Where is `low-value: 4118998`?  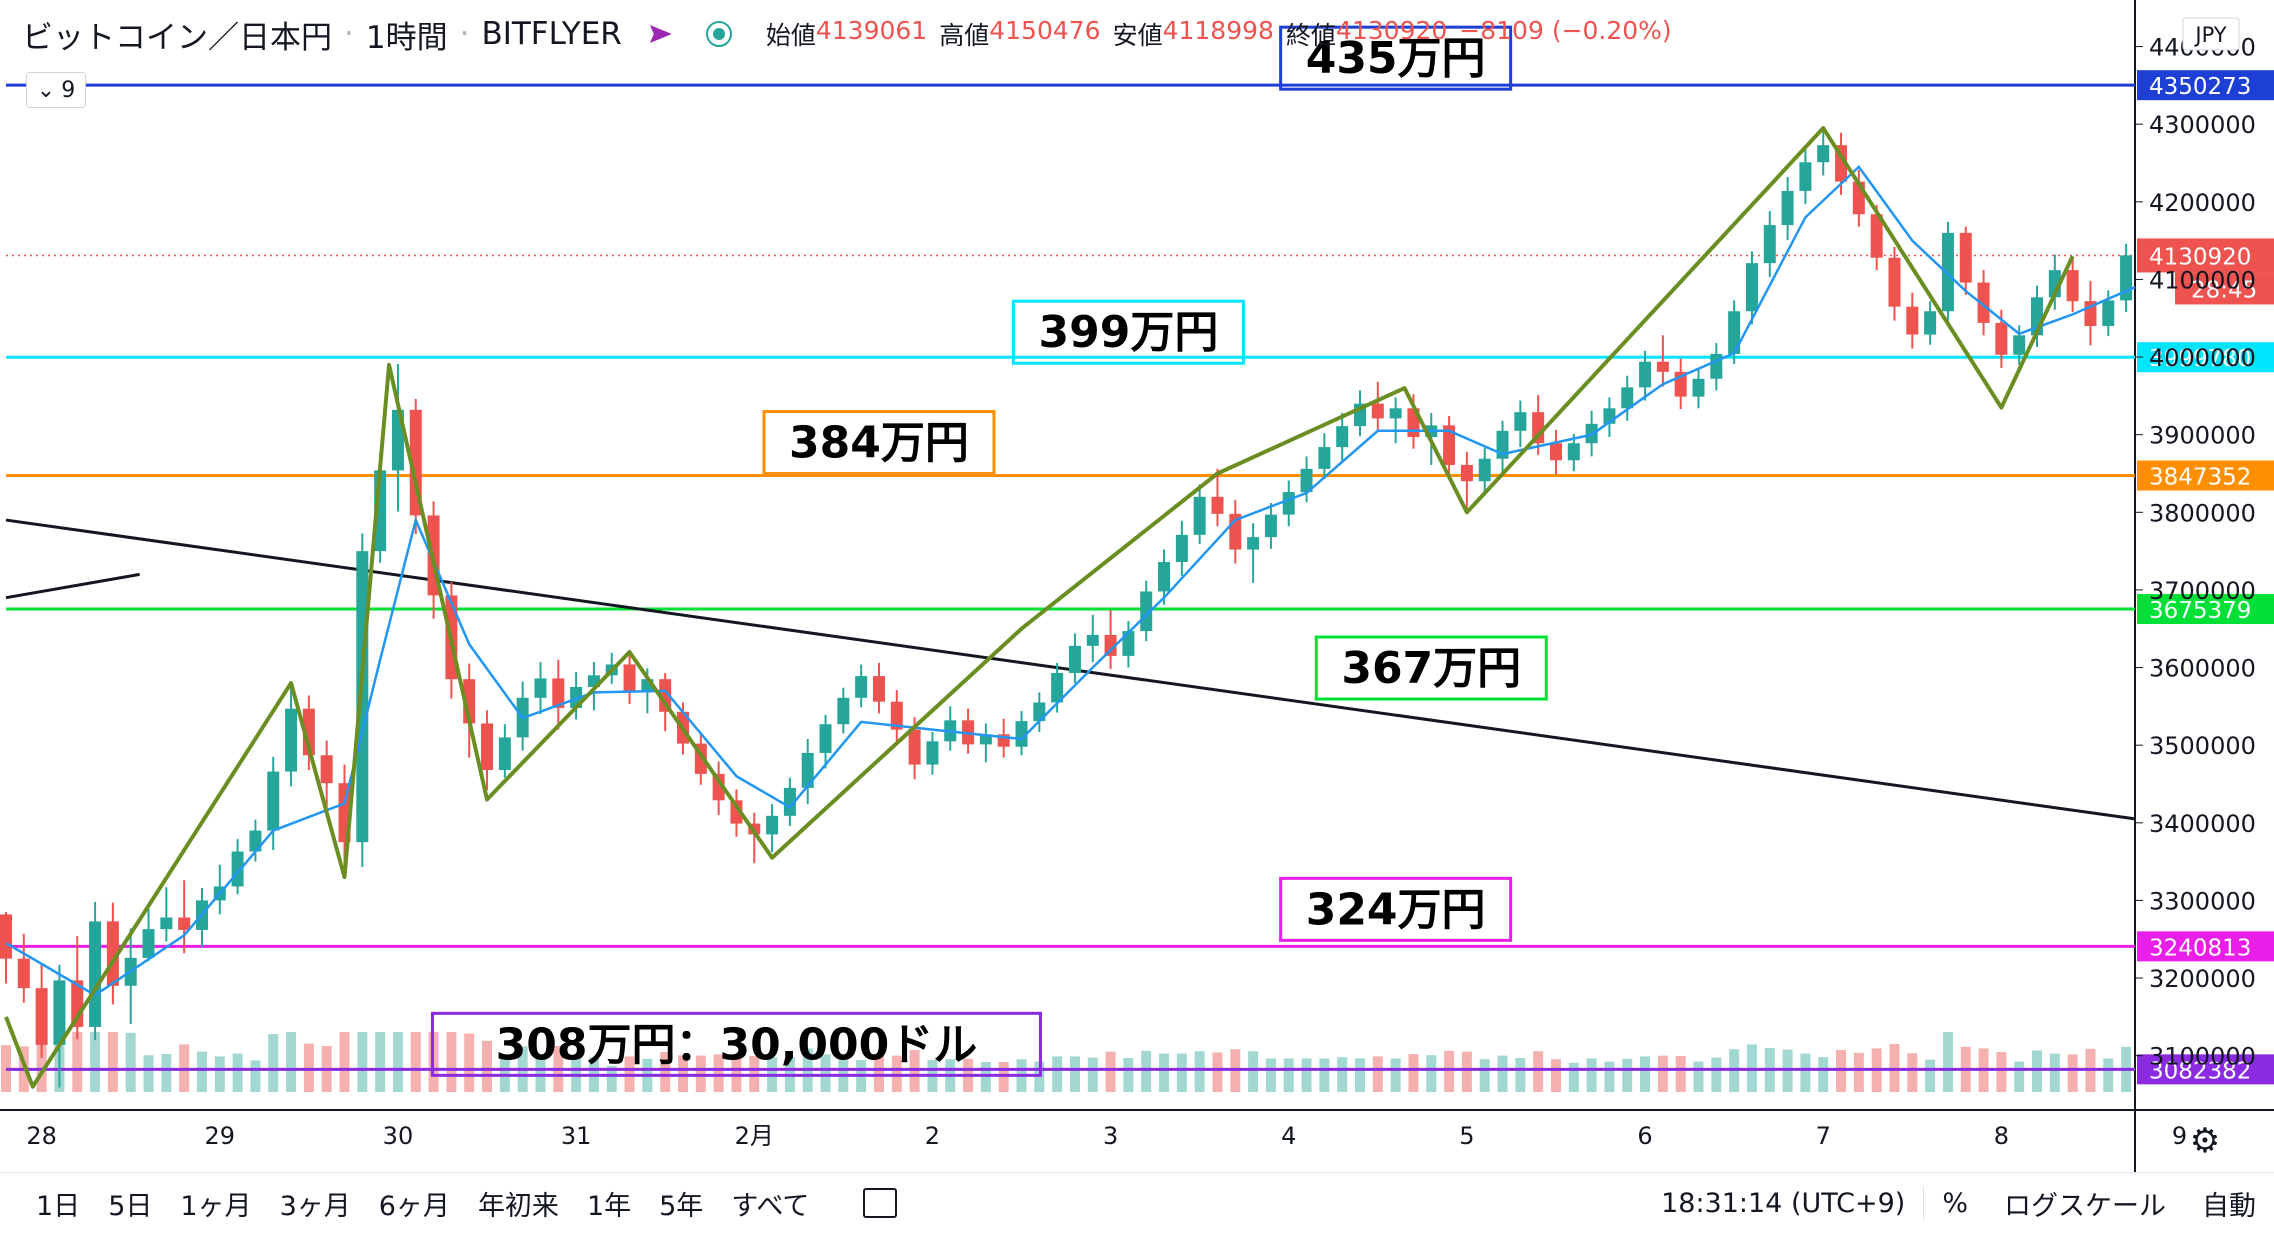 low-value: 4118998 is located at coordinates (1218, 30).